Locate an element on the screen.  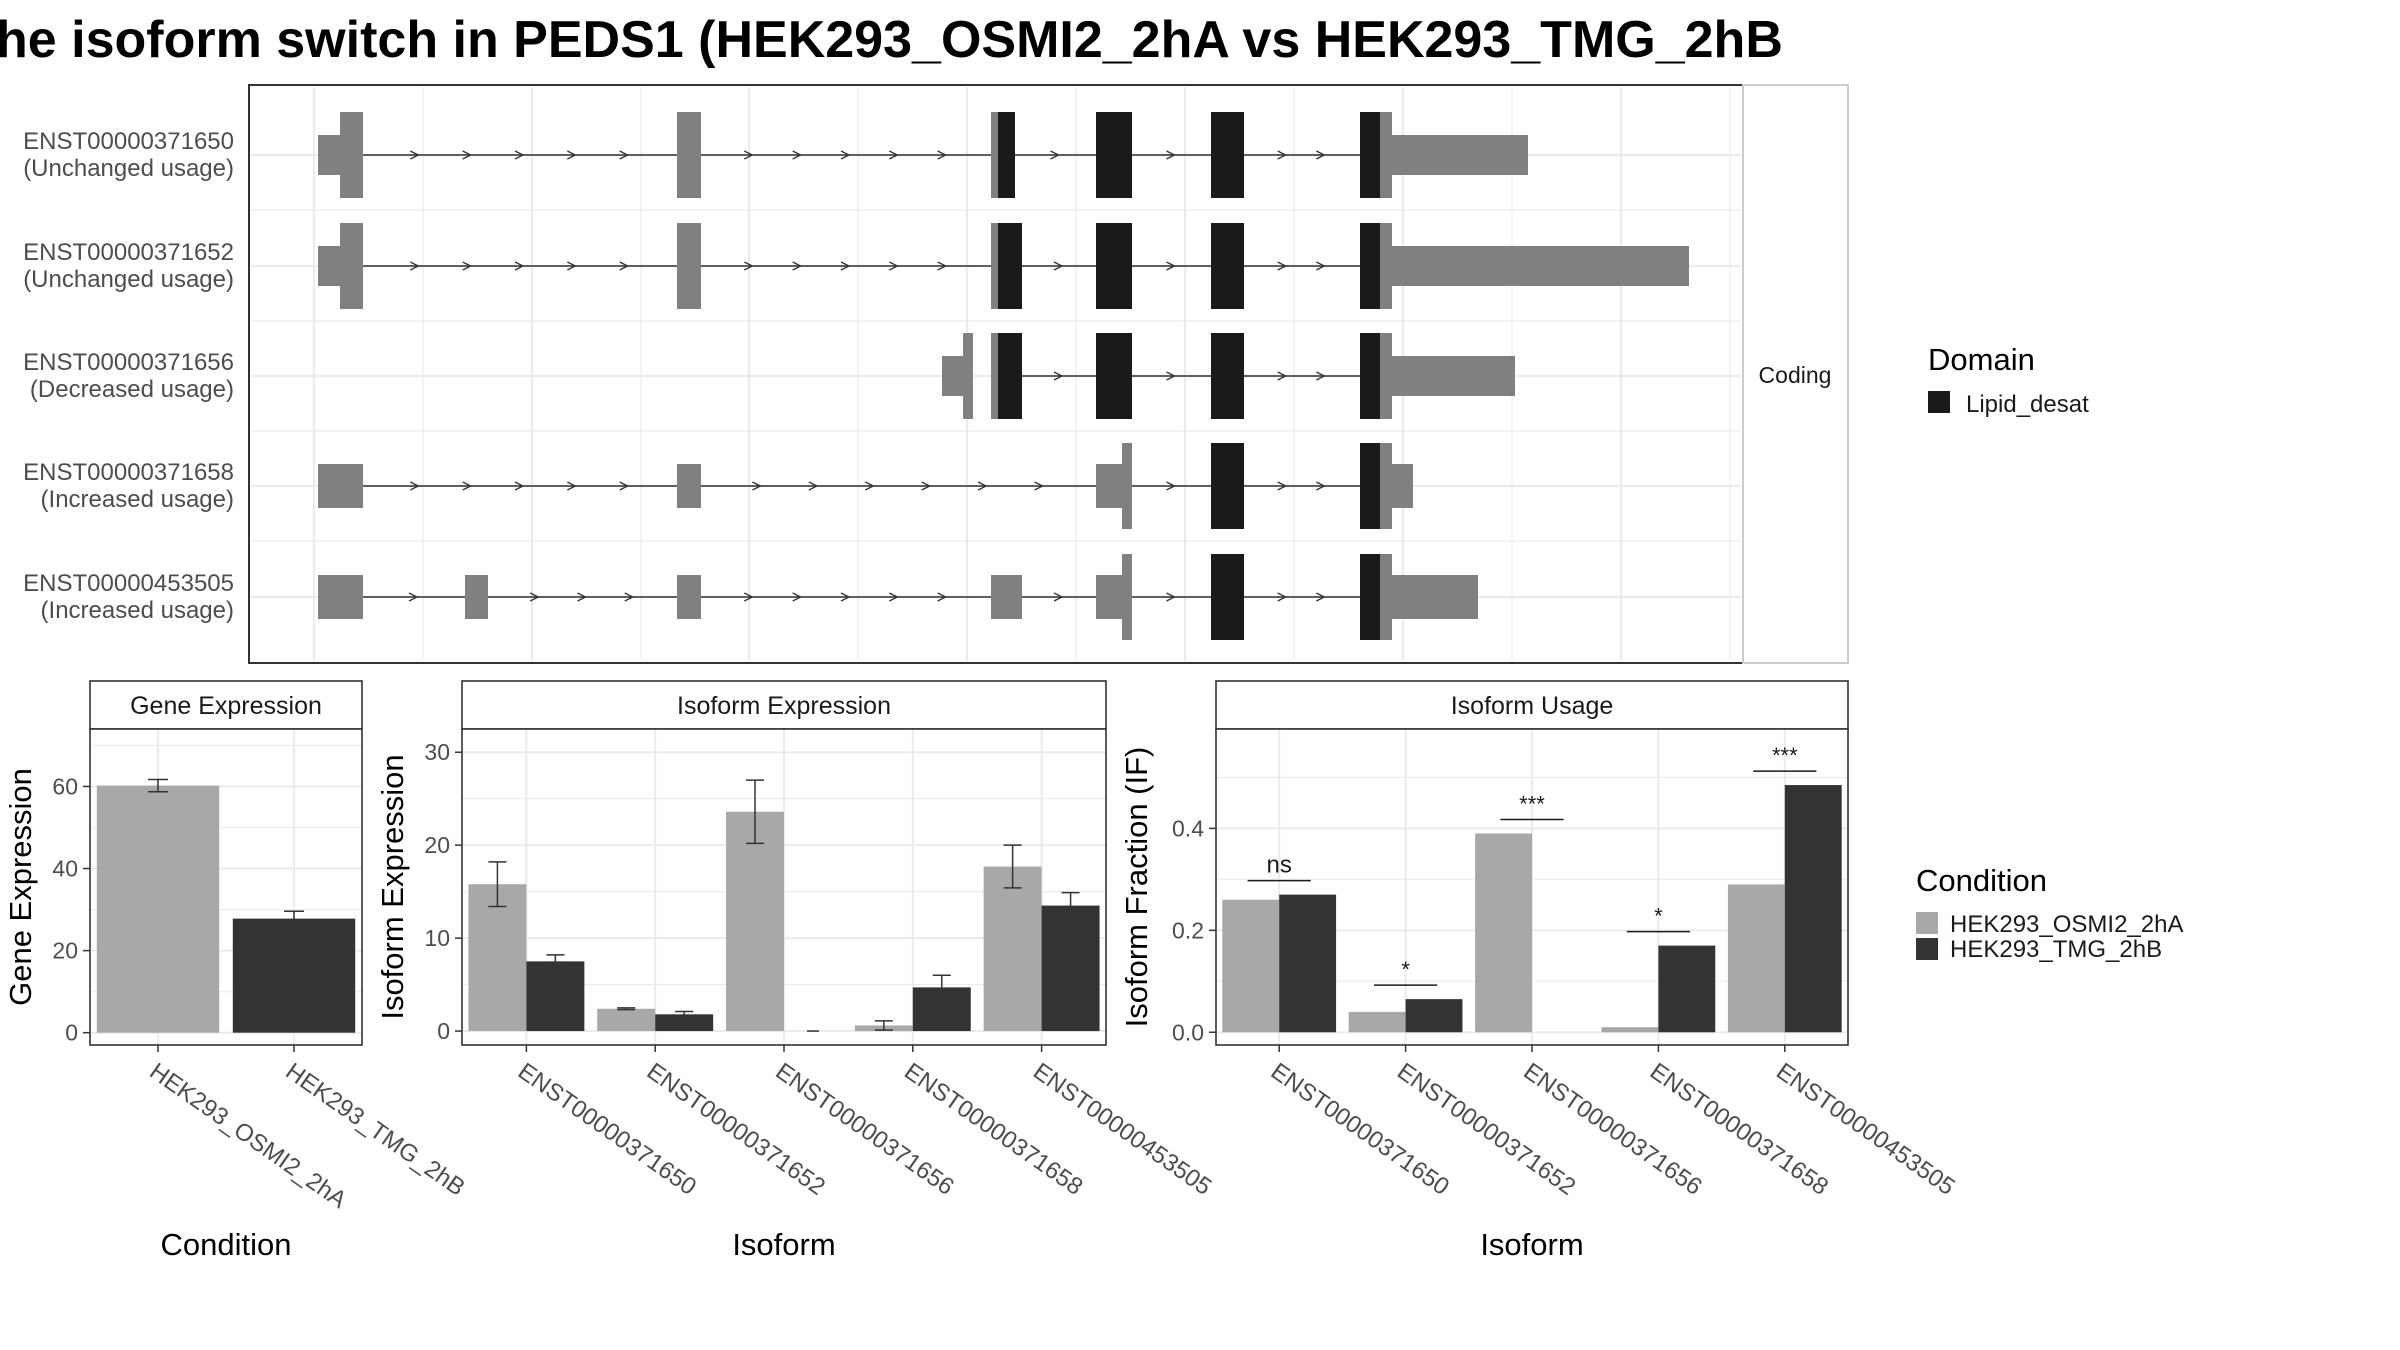
y-tick-label: 40 is located at coordinates (65, 869).